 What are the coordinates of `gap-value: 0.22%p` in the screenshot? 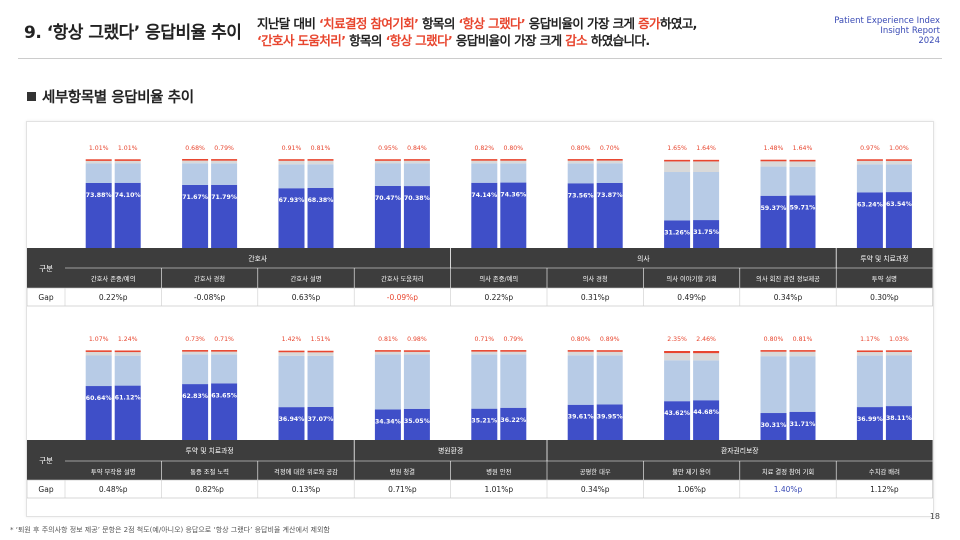 It's located at (113, 297).